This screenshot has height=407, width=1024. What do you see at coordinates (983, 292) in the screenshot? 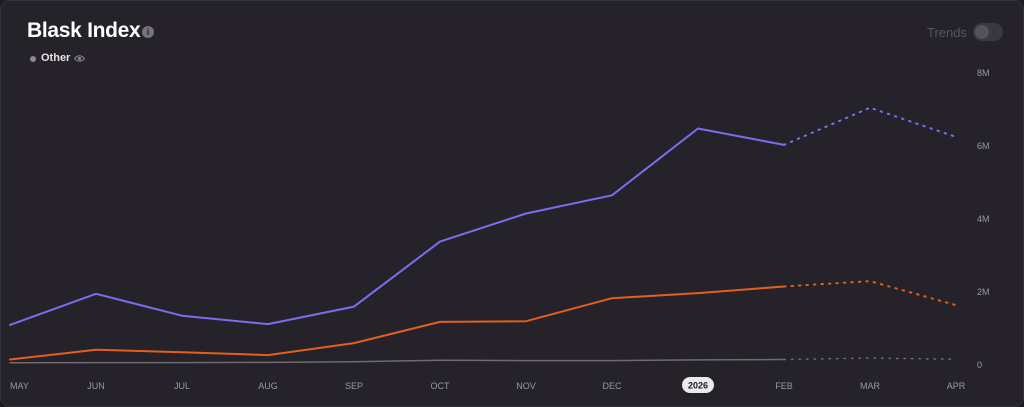
I see `y-tick-label: 2M` at bounding box center [983, 292].